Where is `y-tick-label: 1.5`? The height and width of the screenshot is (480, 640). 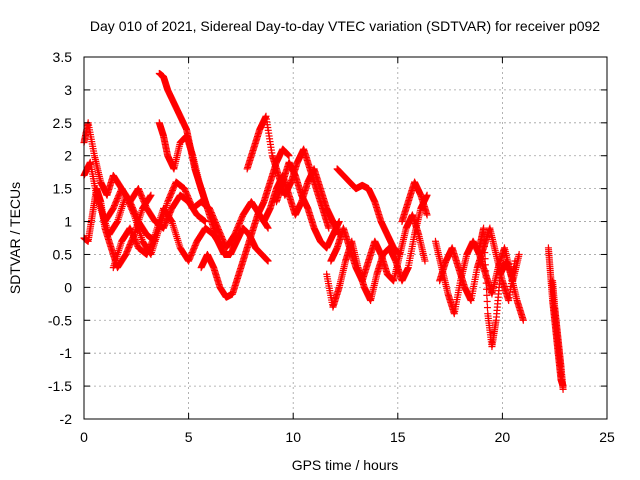 y-tick-label: 1.5 is located at coordinates (63, 189).